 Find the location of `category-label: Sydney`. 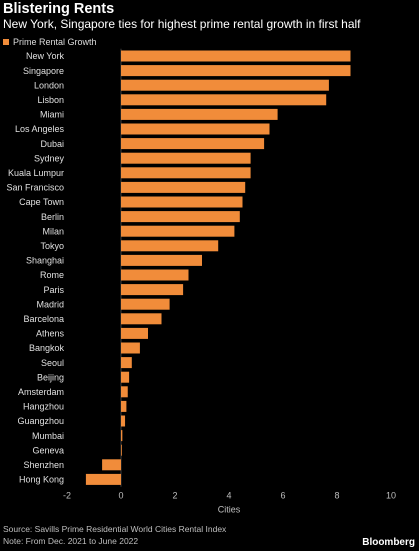

category-label: Sydney is located at coordinates (49, 158).